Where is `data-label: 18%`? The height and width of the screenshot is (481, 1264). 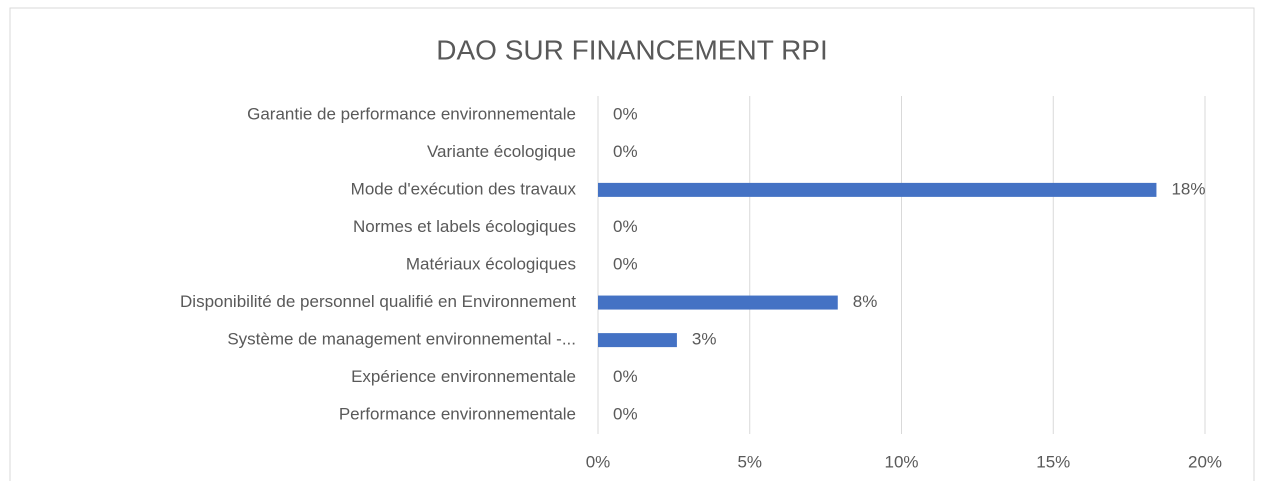
data-label: 18% is located at coordinates (1188, 188).